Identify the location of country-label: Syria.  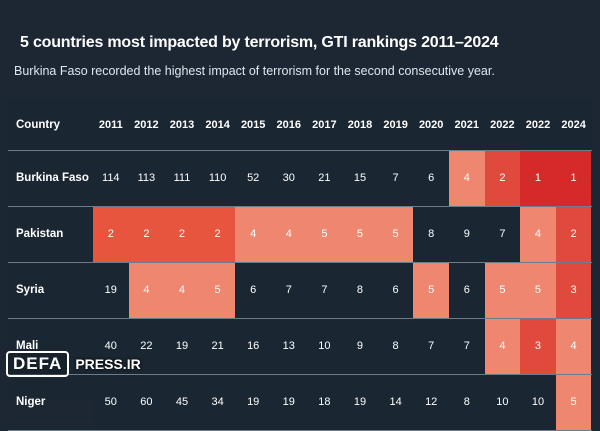
(30, 290).